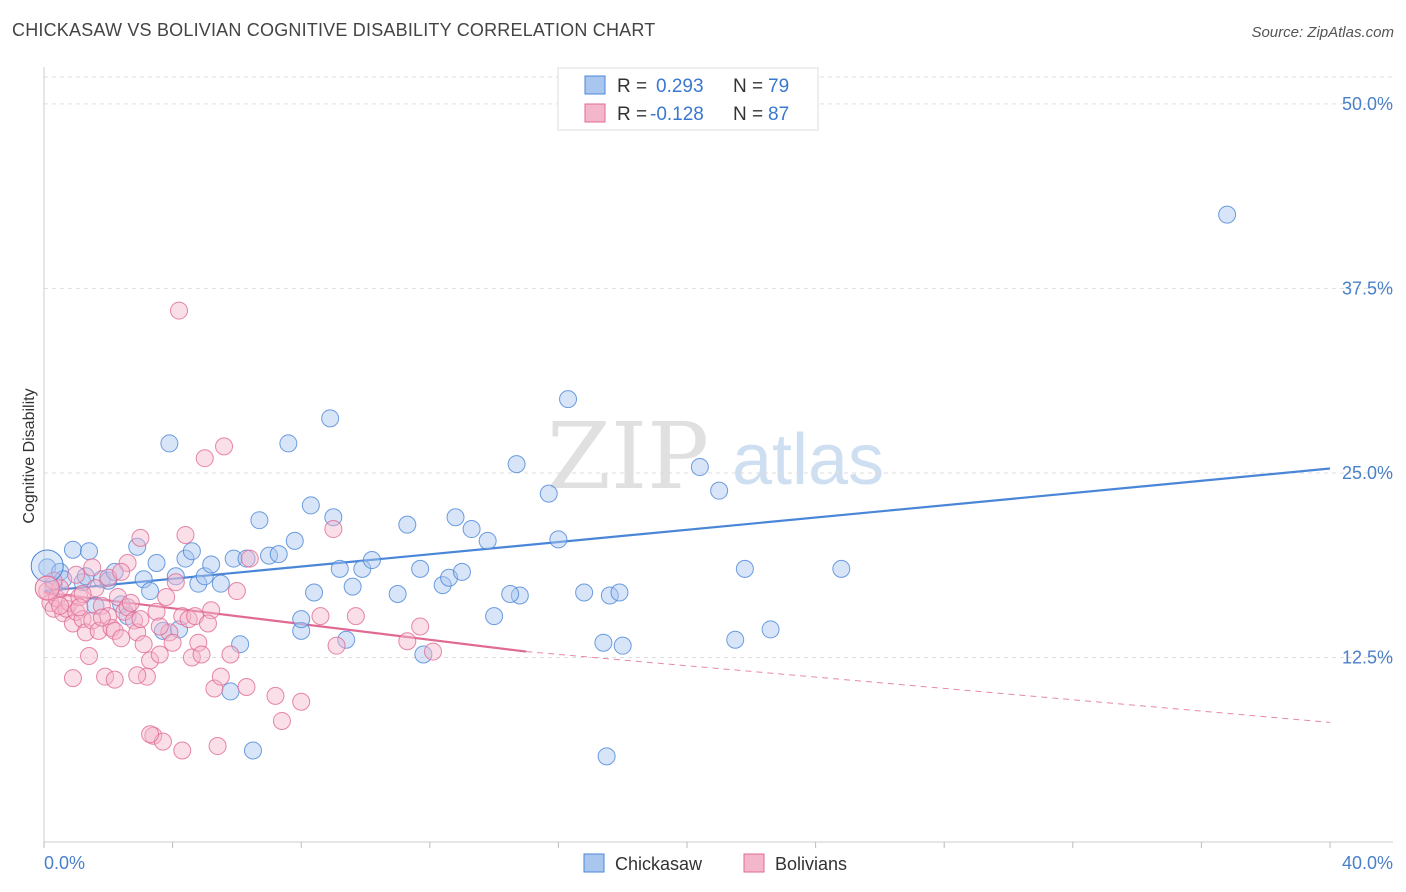 The height and width of the screenshot is (892, 1406). Describe the element at coordinates (754, 863) in the screenshot. I see `legend-bottom-swatch-bolivians` at that location.